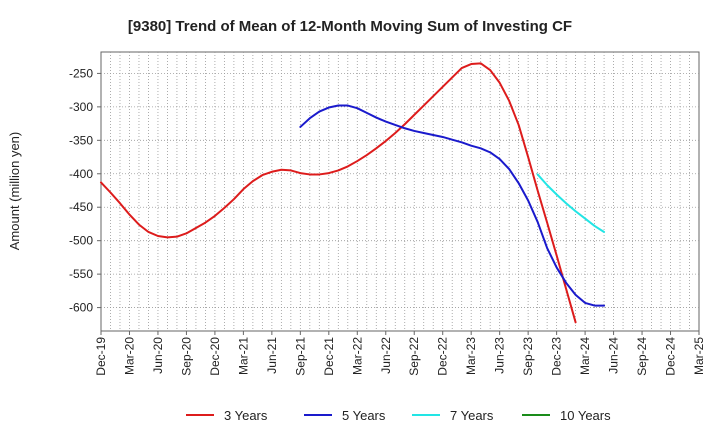 The image size is (720, 440). Describe the element at coordinates (300, 356) in the screenshot. I see `x-tick-label: Sep-21` at that location.